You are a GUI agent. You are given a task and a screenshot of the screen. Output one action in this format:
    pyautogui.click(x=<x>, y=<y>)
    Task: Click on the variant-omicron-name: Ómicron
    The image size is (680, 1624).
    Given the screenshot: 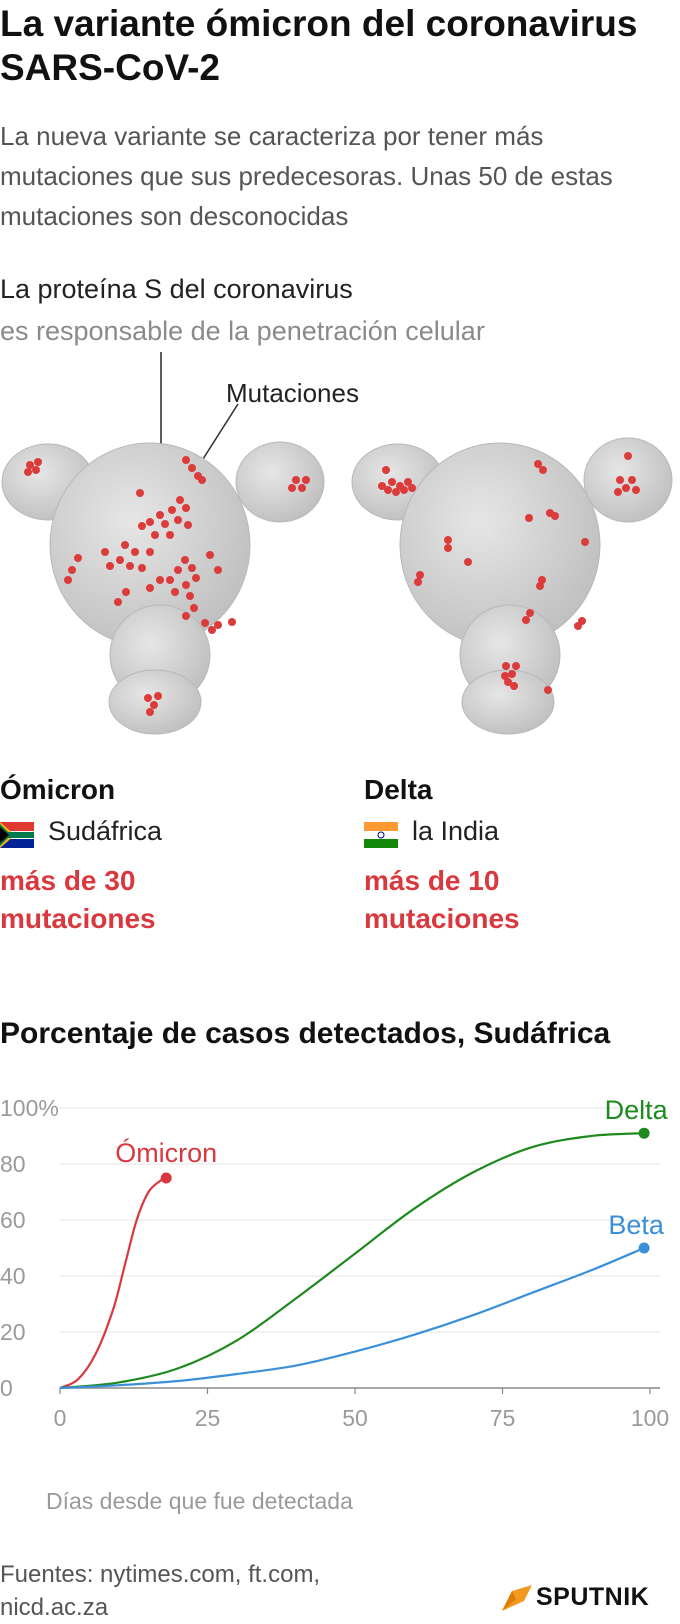 What is the action you would take?
    pyautogui.click(x=58, y=789)
    